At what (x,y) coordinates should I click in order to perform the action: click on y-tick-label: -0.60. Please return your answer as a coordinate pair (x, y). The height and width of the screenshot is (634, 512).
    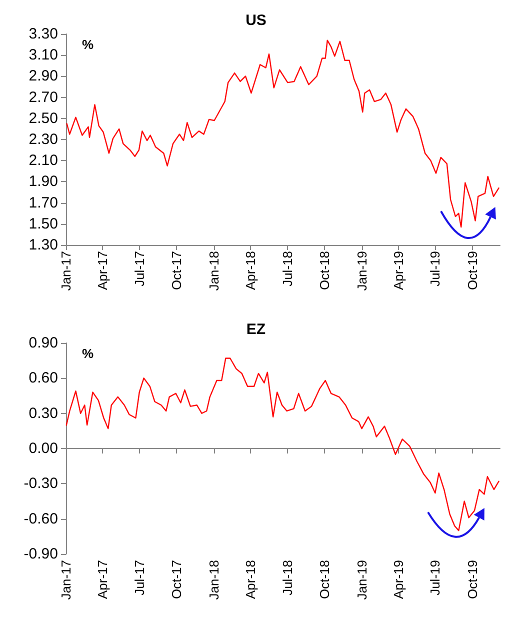
    Looking at the image, I should click on (41, 519).